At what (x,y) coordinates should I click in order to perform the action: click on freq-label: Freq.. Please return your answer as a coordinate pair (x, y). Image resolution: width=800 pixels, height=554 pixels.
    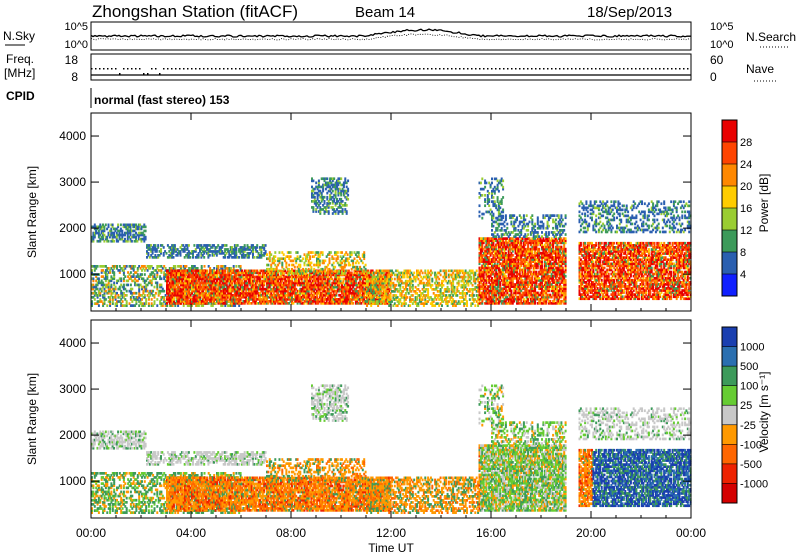
    Looking at the image, I should click on (20, 59).